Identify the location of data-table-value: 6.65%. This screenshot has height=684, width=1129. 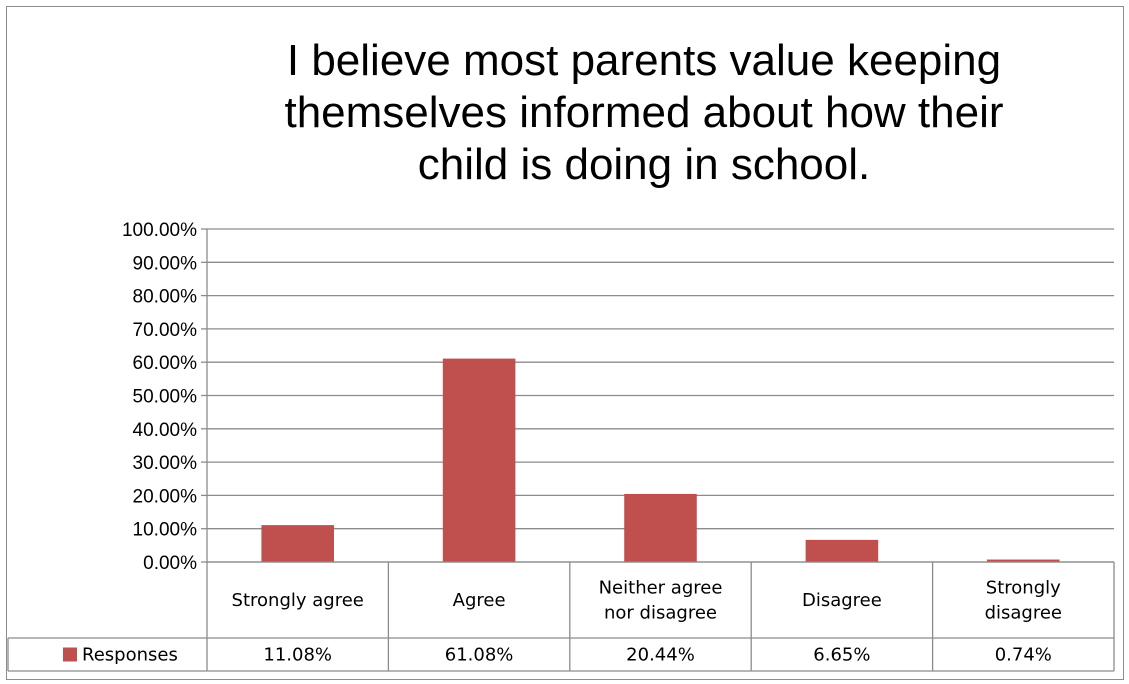
(841, 655).